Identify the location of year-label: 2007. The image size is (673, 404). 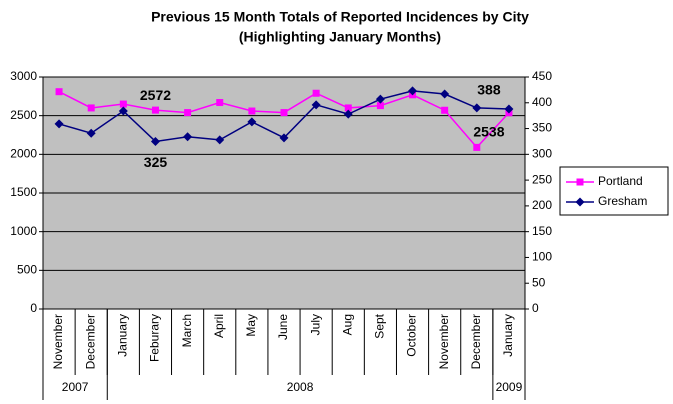
(75, 387).